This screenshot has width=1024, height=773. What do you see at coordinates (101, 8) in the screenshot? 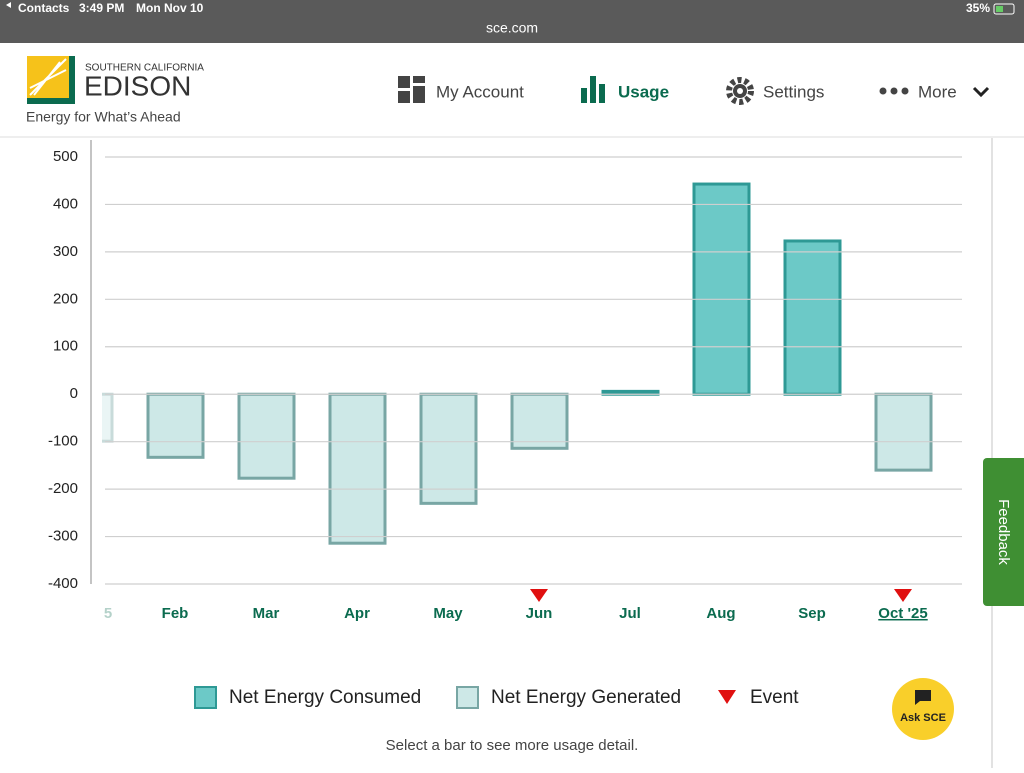
I see `time: 3:49 PM` at bounding box center [101, 8].